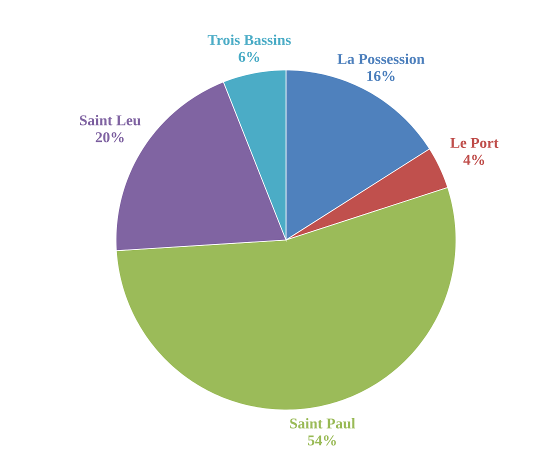 This screenshot has height=465, width=551. What do you see at coordinates (474, 143) in the screenshot?
I see `slice-label: Le Port` at bounding box center [474, 143].